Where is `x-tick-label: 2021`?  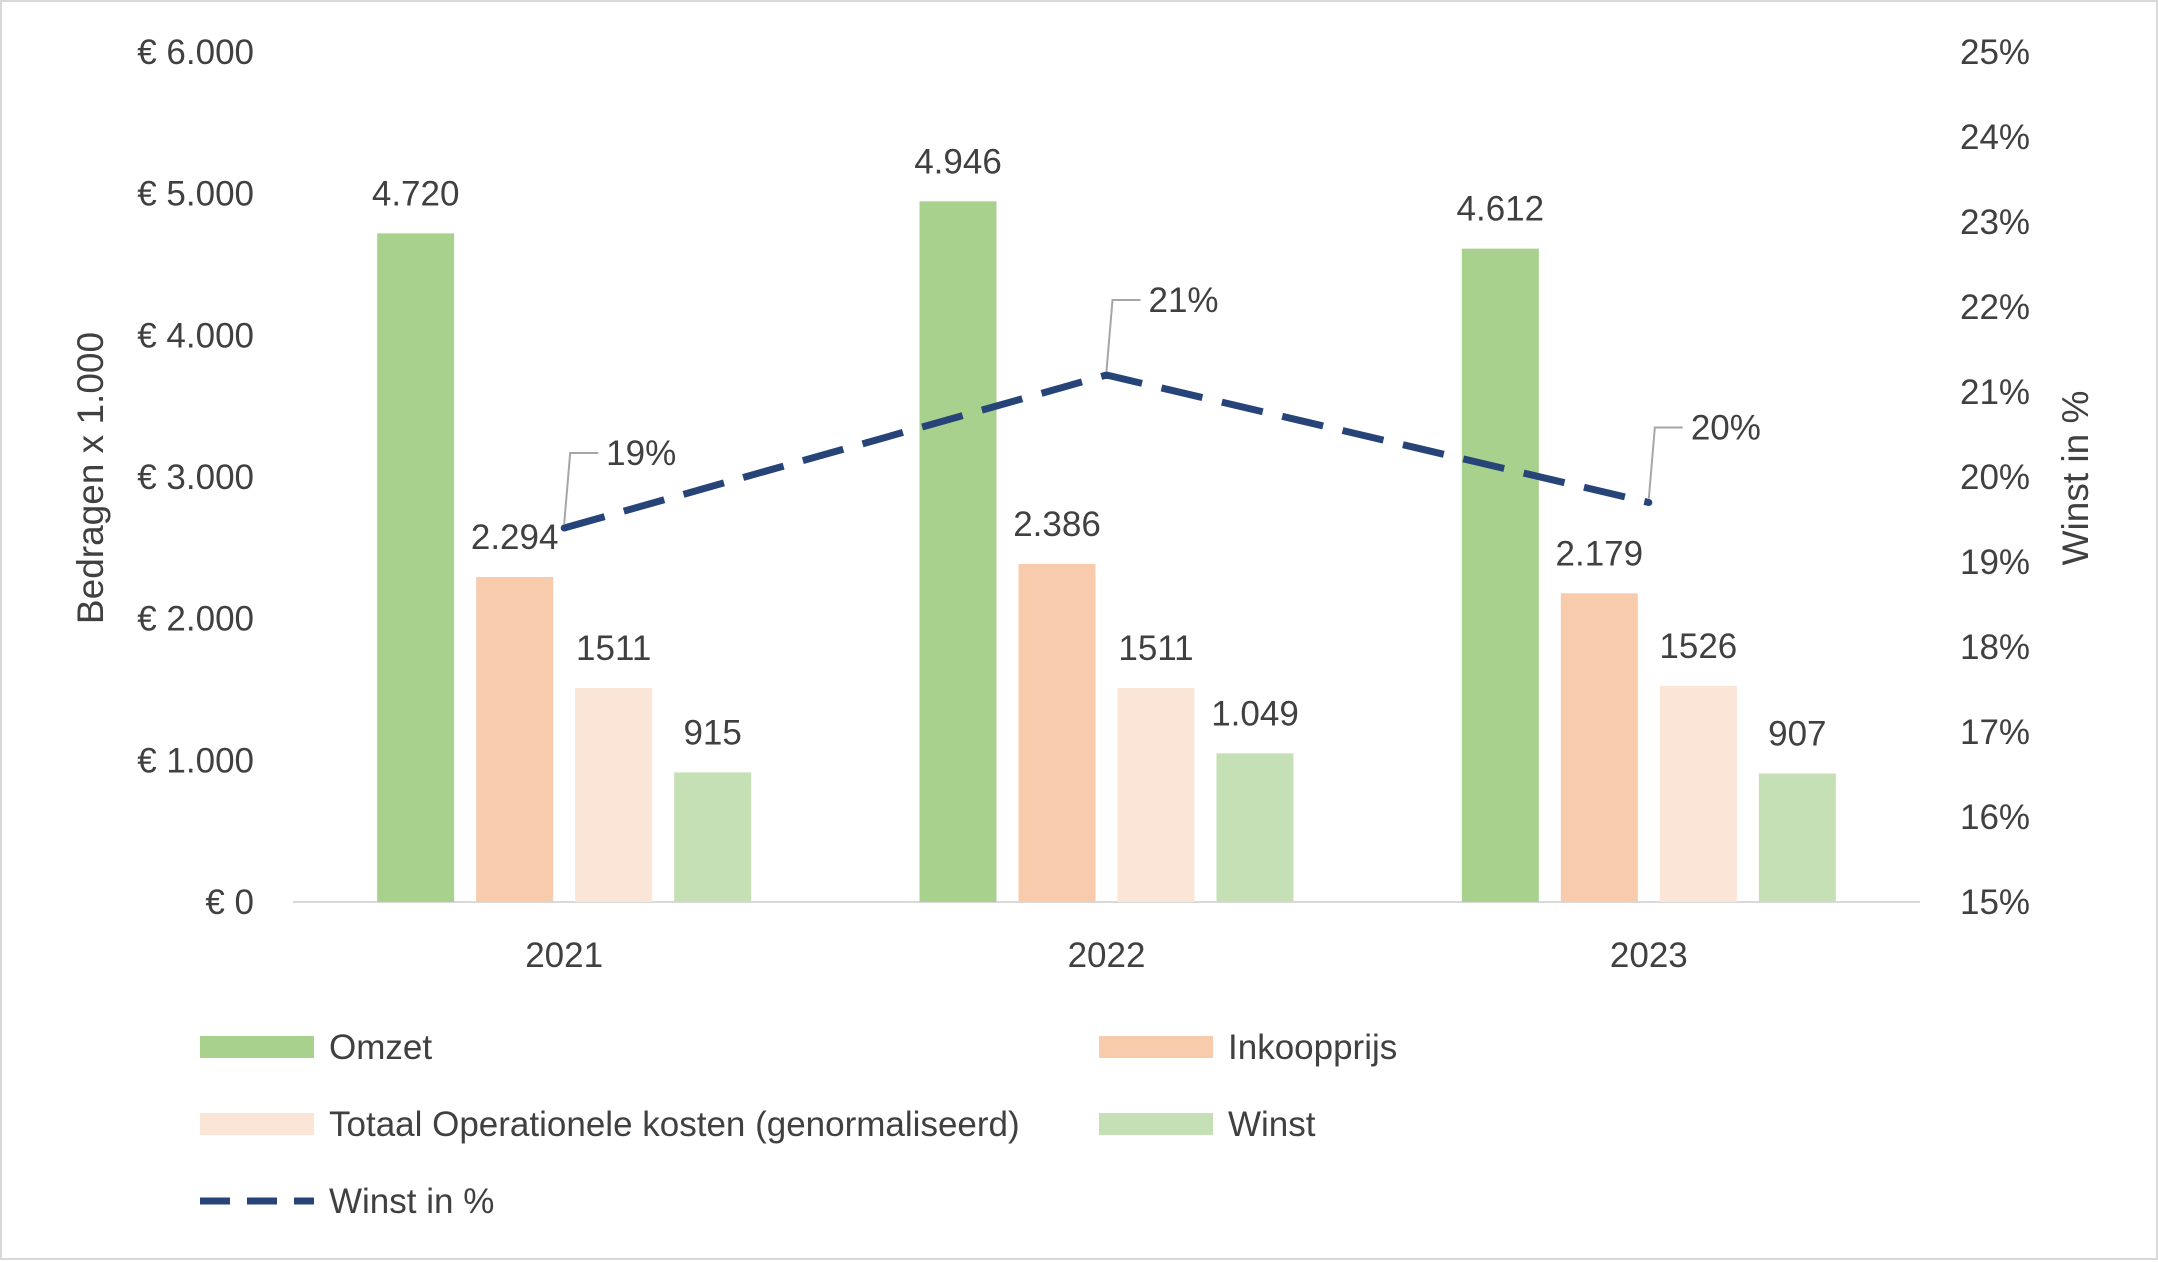 x-tick-label: 2021 is located at coordinates (564, 955).